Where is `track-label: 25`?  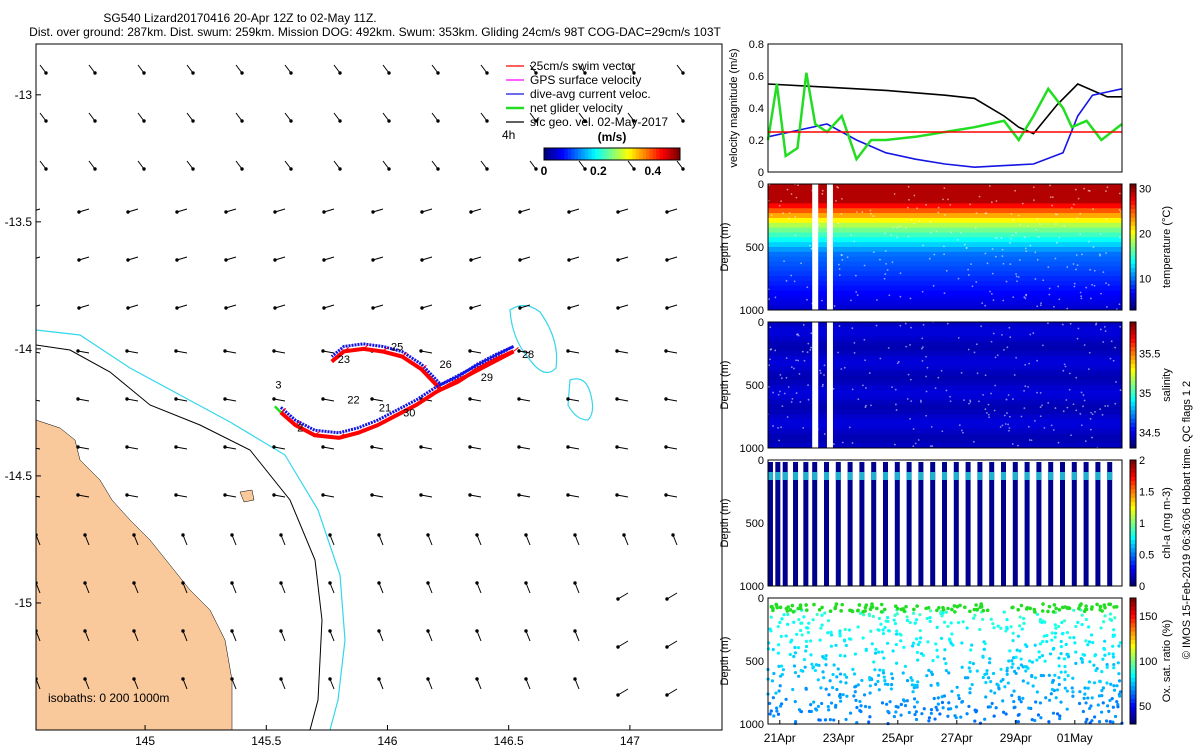 track-label: 25 is located at coordinates (397, 347).